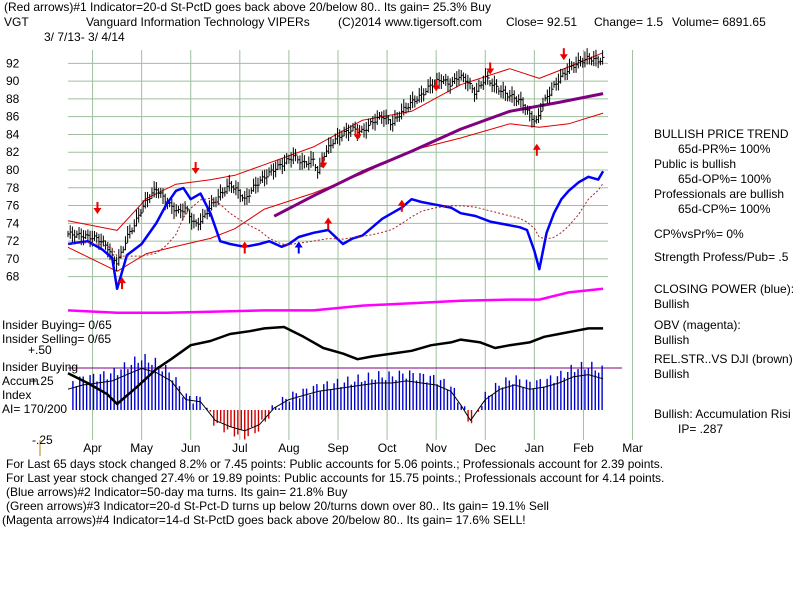 Image resolution: width=800 pixels, height=600 pixels. I want to click on copyright: (C)2014 www.tigersoft.com, so click(410, 22).